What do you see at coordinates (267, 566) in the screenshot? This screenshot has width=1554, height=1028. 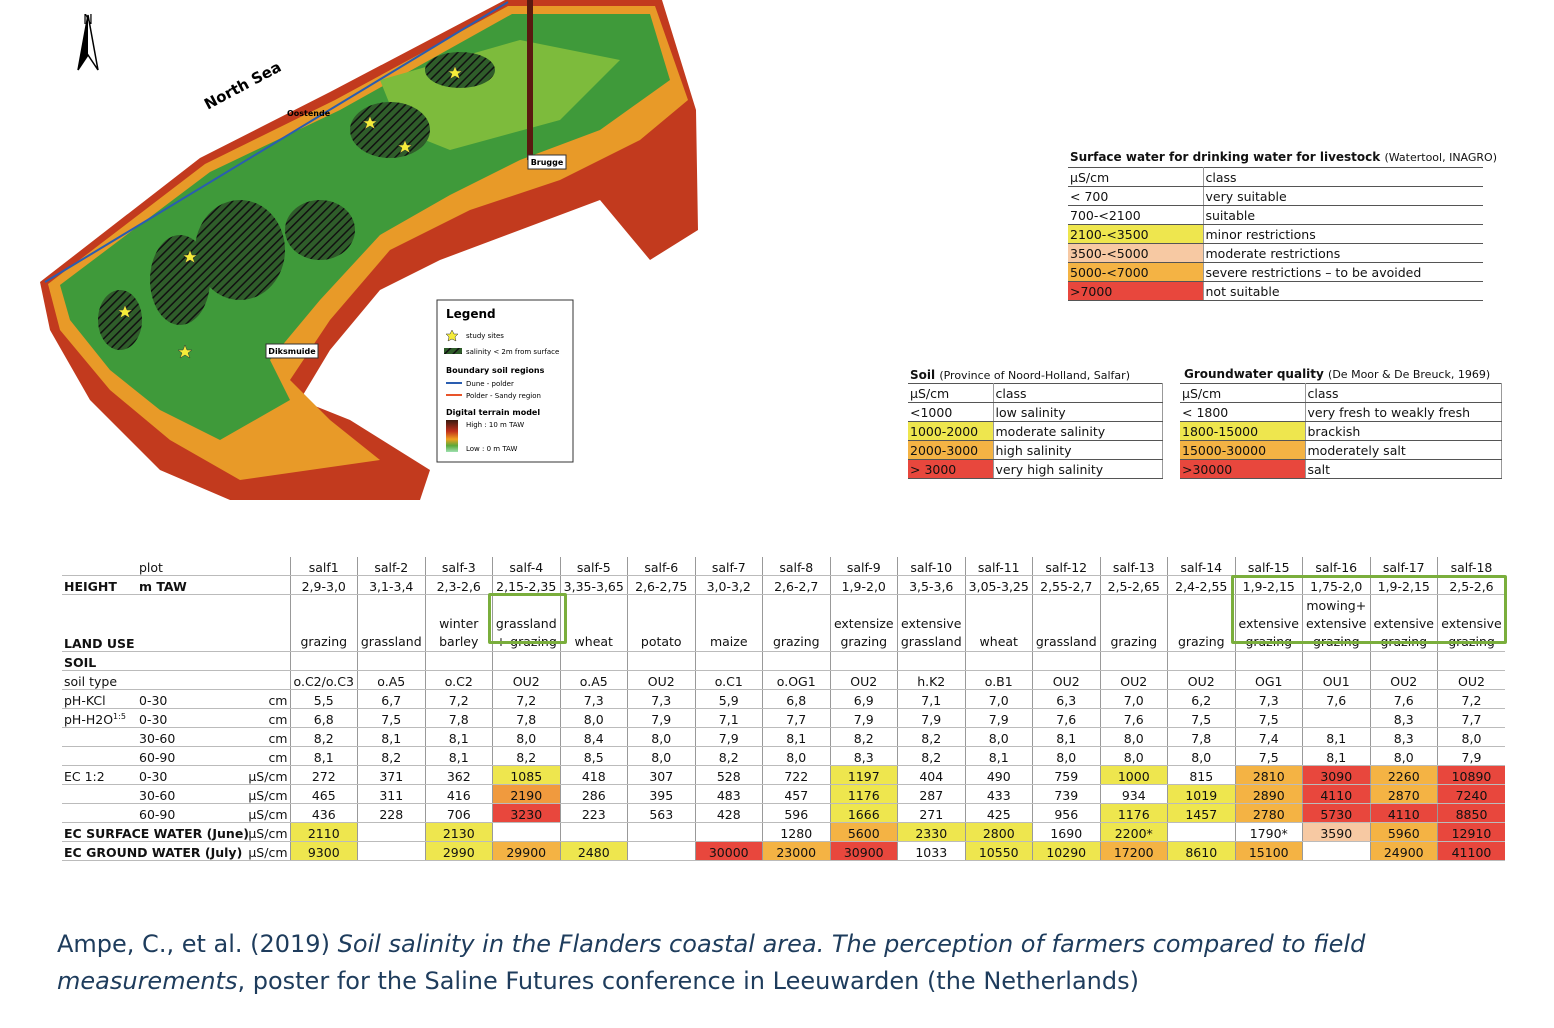 I see `label-cell` at bounding box center [267, 566].